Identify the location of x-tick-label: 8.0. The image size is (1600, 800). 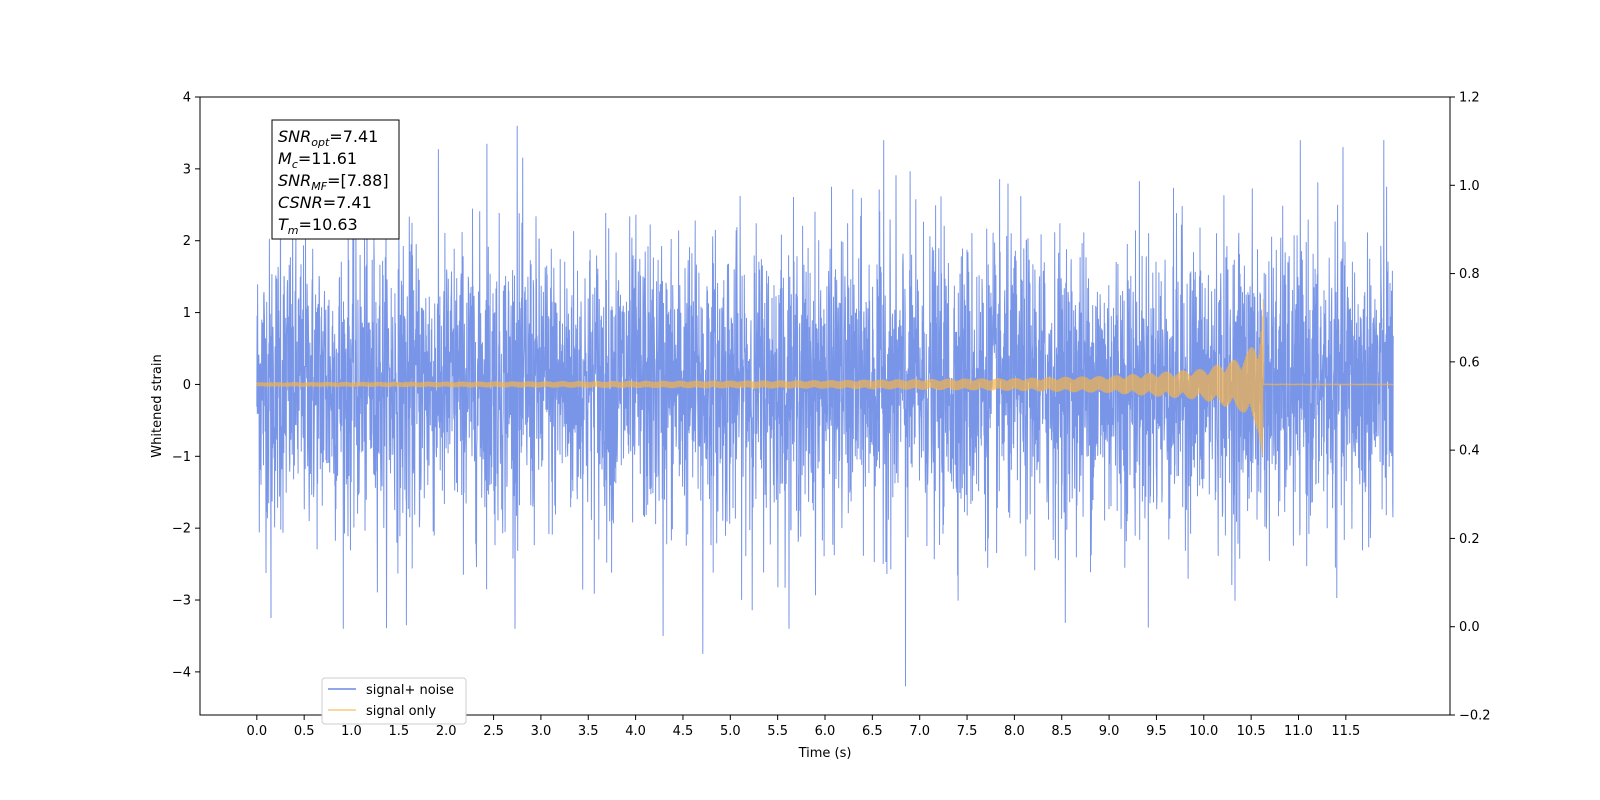
(1014, 731).